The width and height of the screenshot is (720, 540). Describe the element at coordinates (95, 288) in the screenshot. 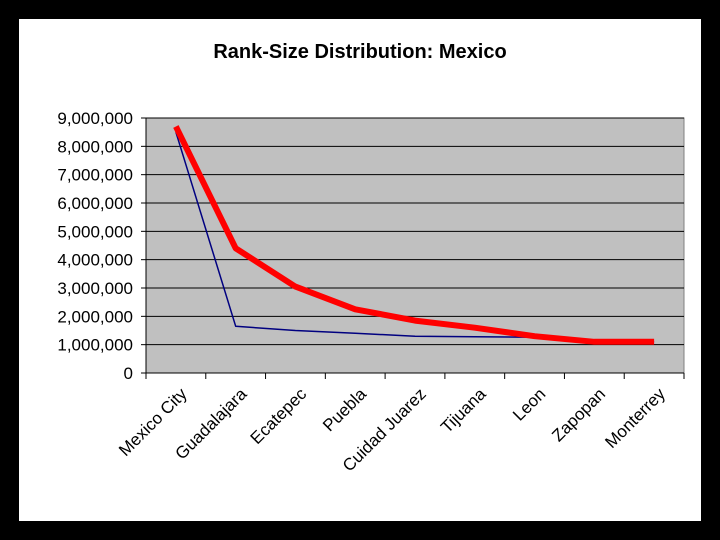

I see `y-tick-label: 3,000,000` at that location.